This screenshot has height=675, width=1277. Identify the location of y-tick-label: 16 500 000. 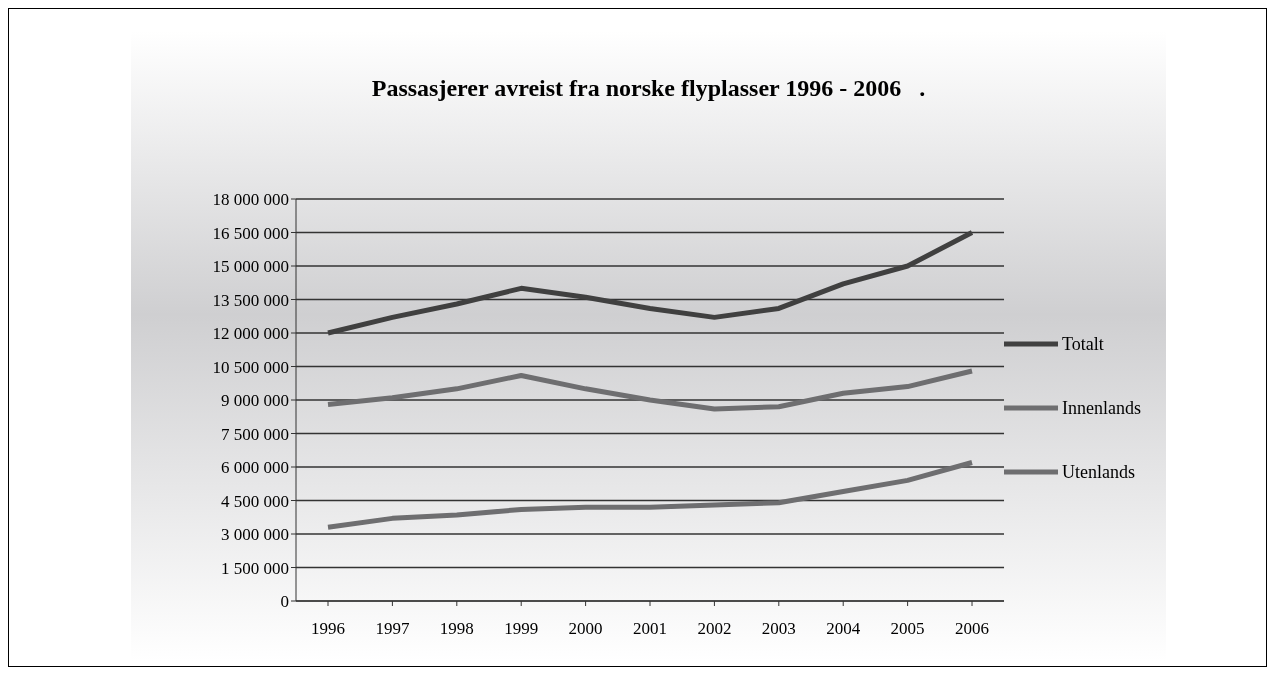
(250, 233).